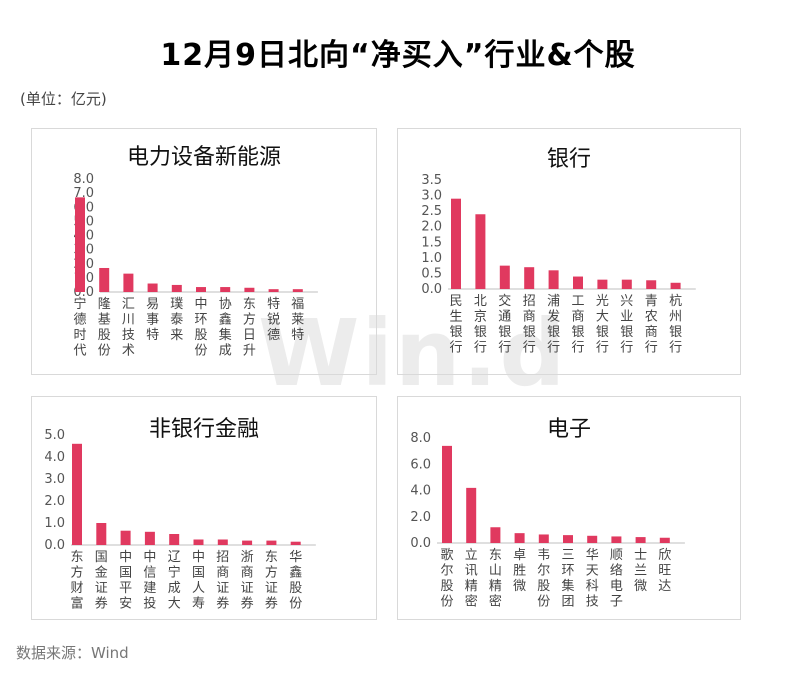 The width and height of the screenshot is (796, 680). Describe the element at coordinates (203, 157) in the screenshot. I see `chart-title: 电力设备新能源` at that location.